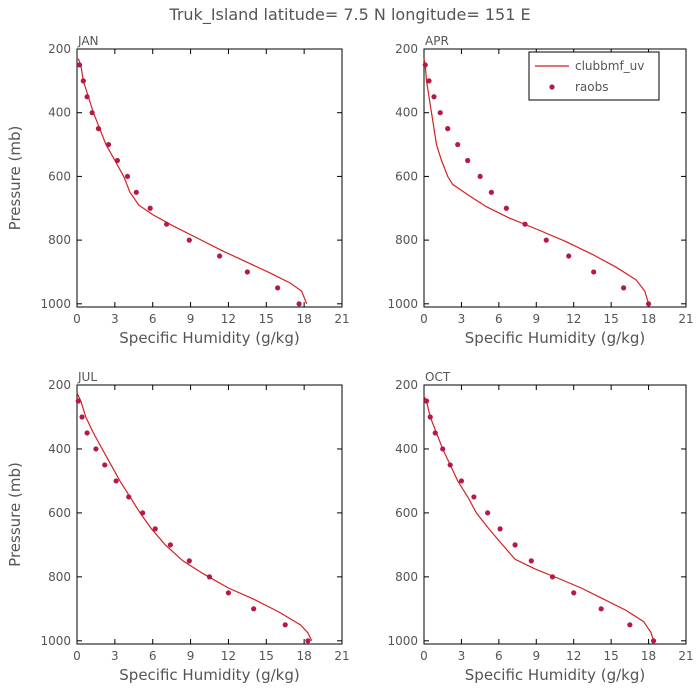 Image resolution: width=700 pixels, height=700 pixels. Describe the element at coordinates (88, 41) in the screenshot. I see `panel-label: JAN` at that location.